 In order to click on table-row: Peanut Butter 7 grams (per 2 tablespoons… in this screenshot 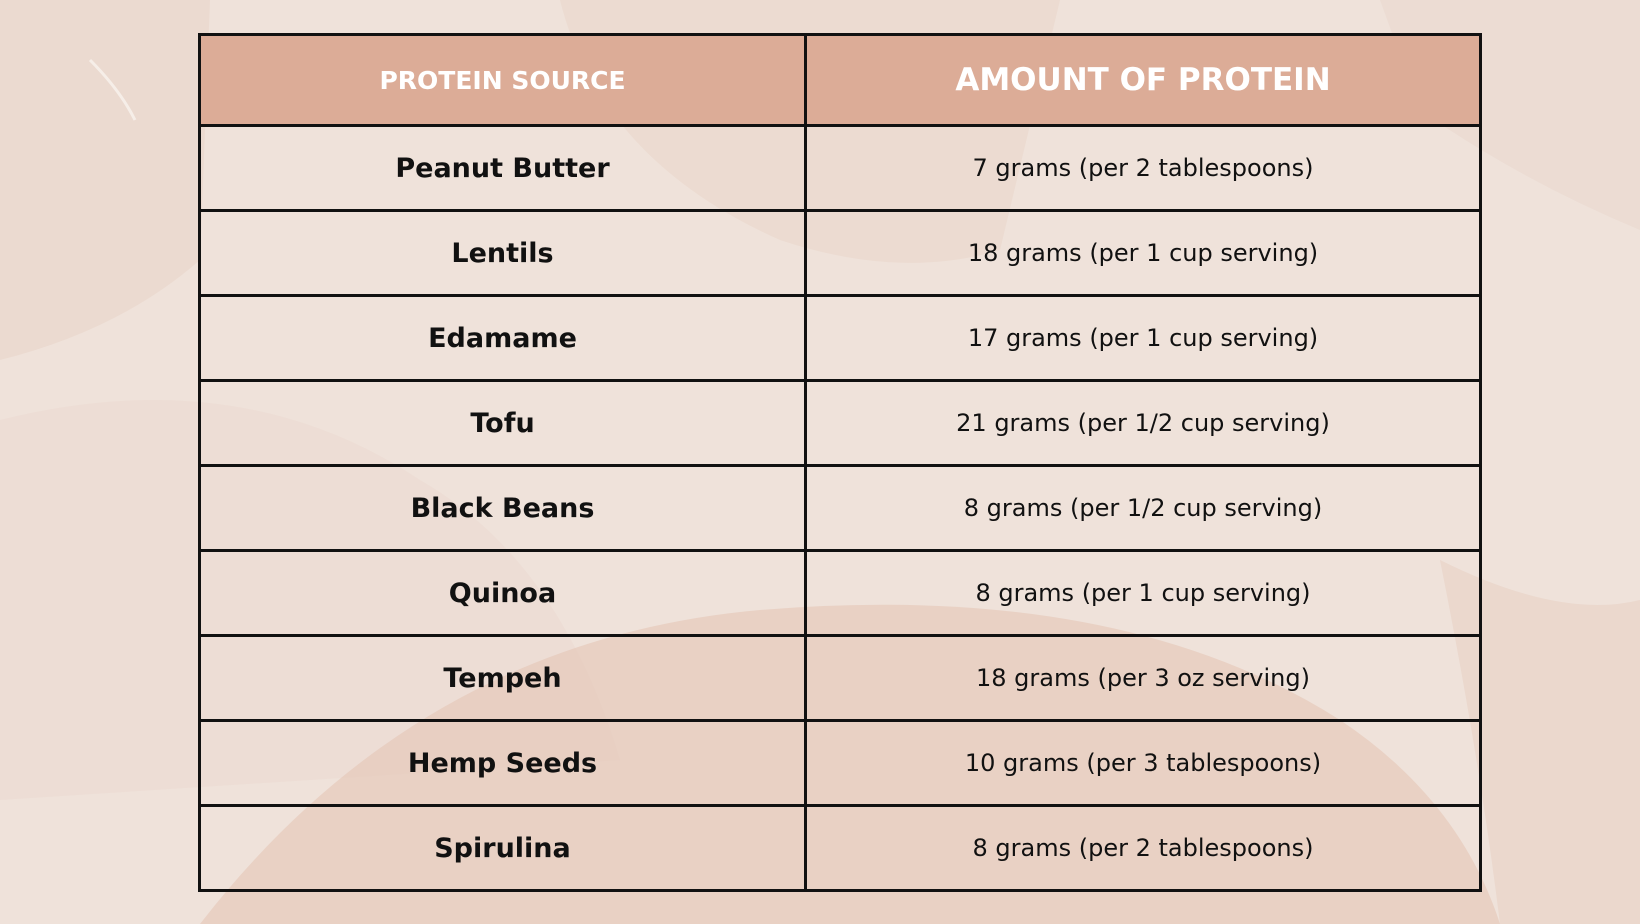, I will do `click(840, 168)`.